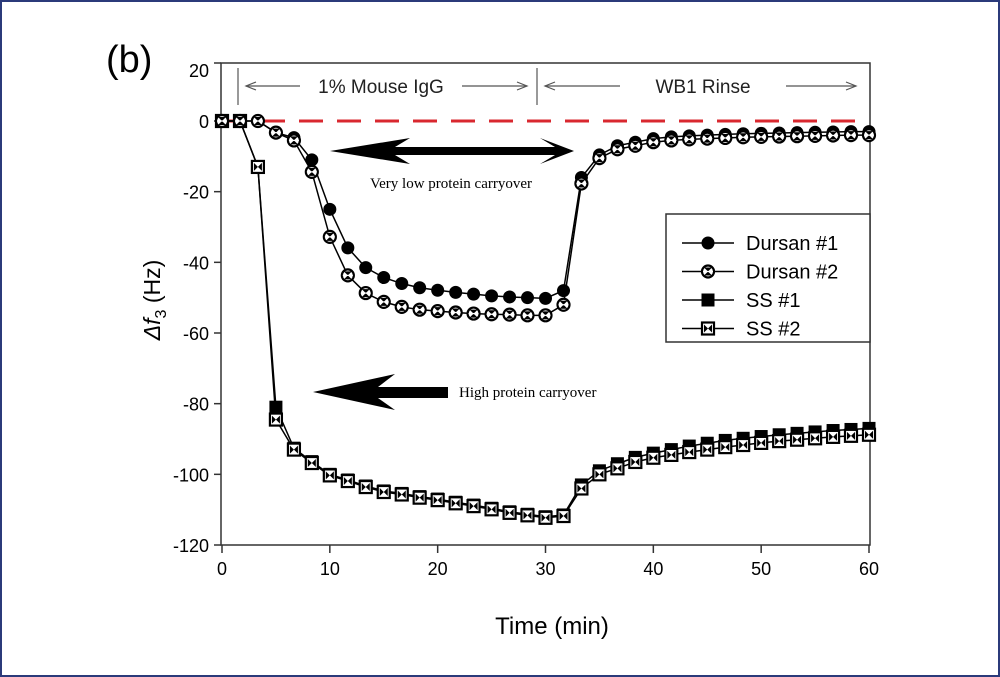  I want to click on marker-box, so click(491, 509).